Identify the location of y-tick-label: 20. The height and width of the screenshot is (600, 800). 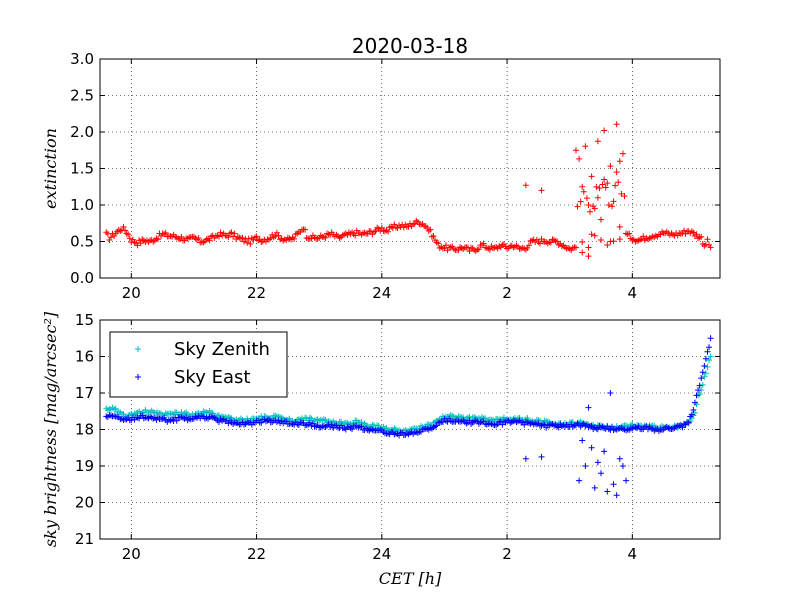
(84, 503).